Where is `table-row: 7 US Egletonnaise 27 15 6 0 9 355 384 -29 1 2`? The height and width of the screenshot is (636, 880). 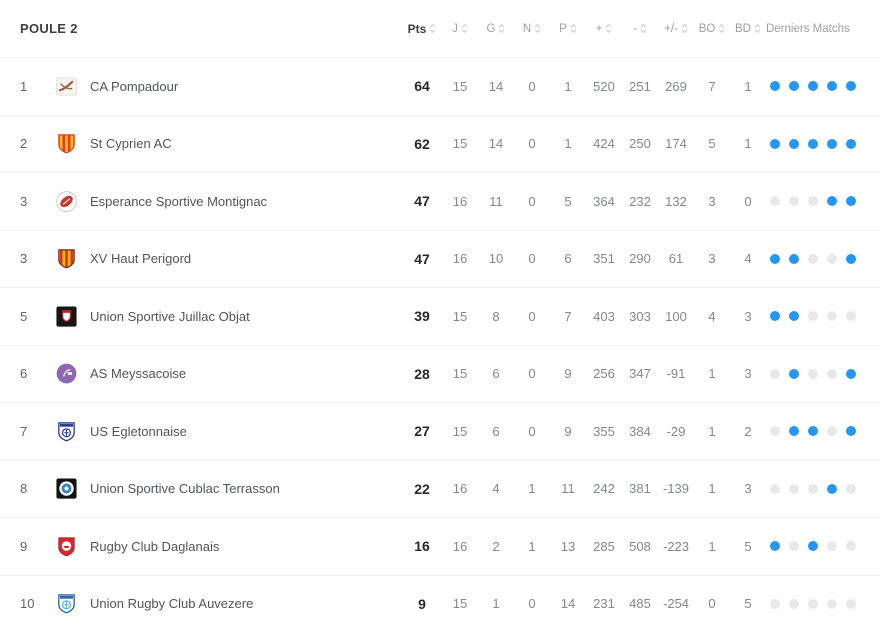 table-row: 7 US Egletonnaise 27 15 6 0 9 355 384 -29 1 2 is located at coordinates (440, 431).